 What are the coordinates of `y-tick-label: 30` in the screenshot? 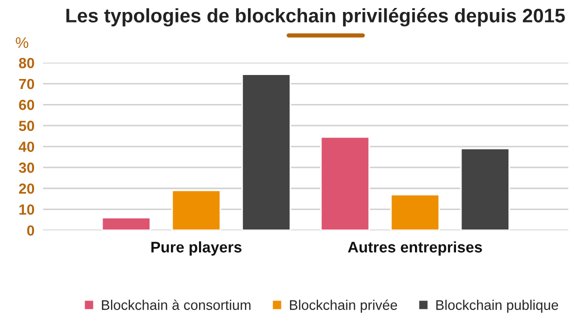 It's located at (26, 167).